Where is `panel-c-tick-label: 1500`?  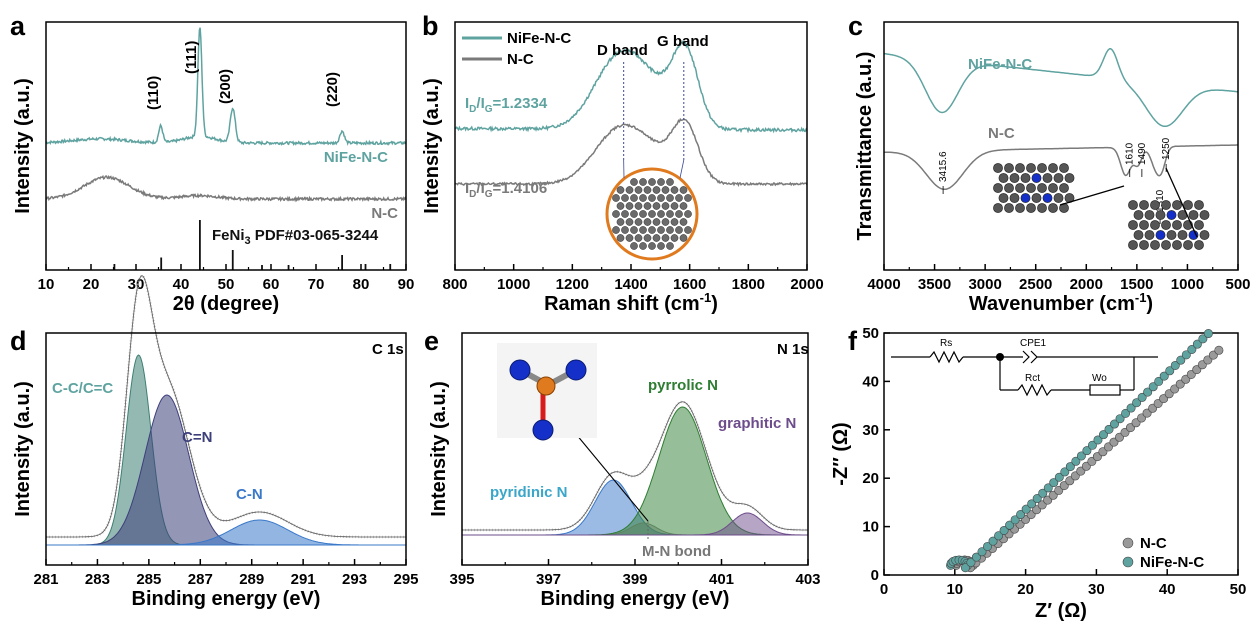 panel-c-tick-label: 1500 is located at coordinates (1136, 284).